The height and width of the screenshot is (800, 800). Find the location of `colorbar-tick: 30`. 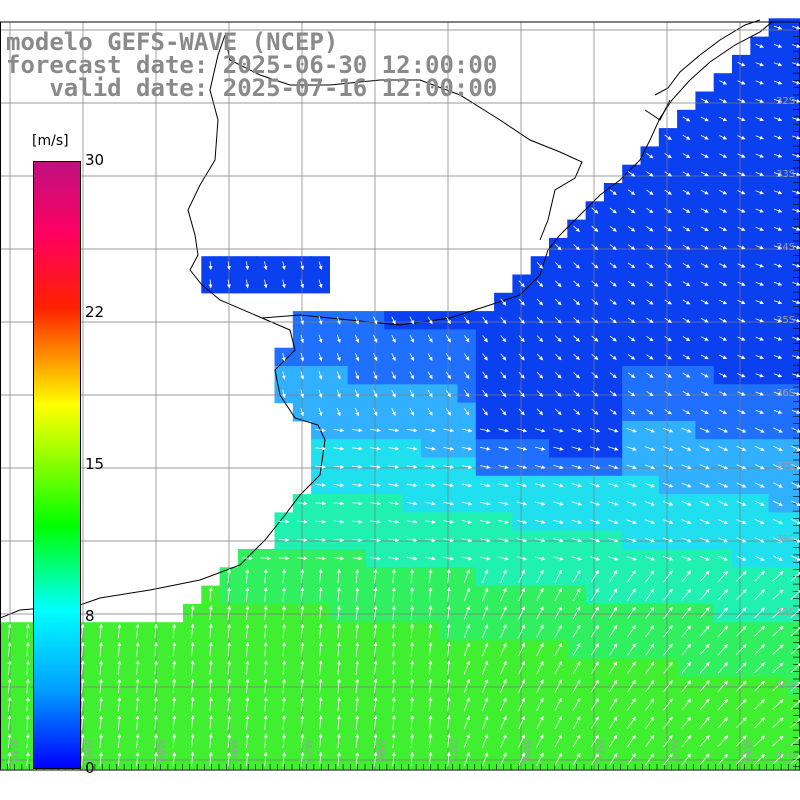

colorbar-tick: 30 is located at coordinates (95, 160).